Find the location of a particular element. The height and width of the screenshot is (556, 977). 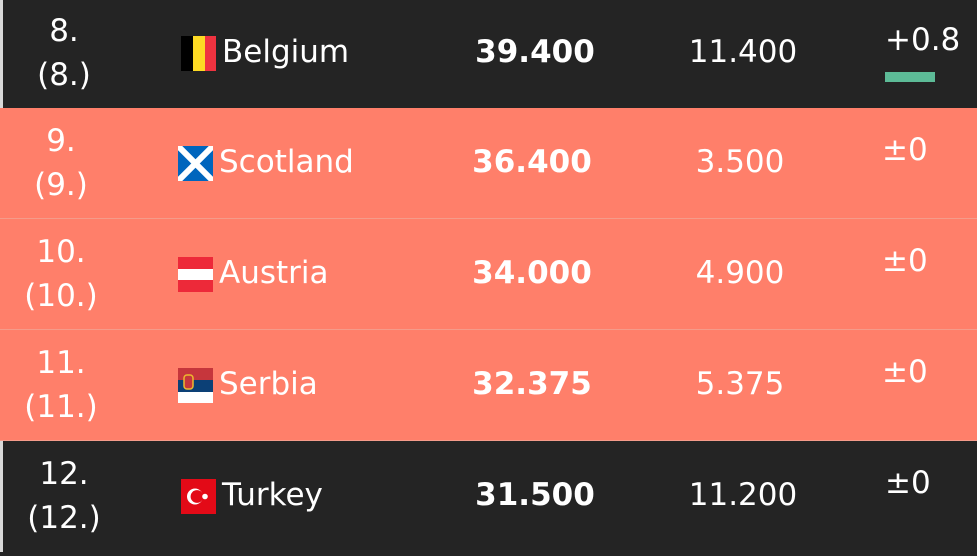

season-points: 5.375 is located at coordinates (740, 383).